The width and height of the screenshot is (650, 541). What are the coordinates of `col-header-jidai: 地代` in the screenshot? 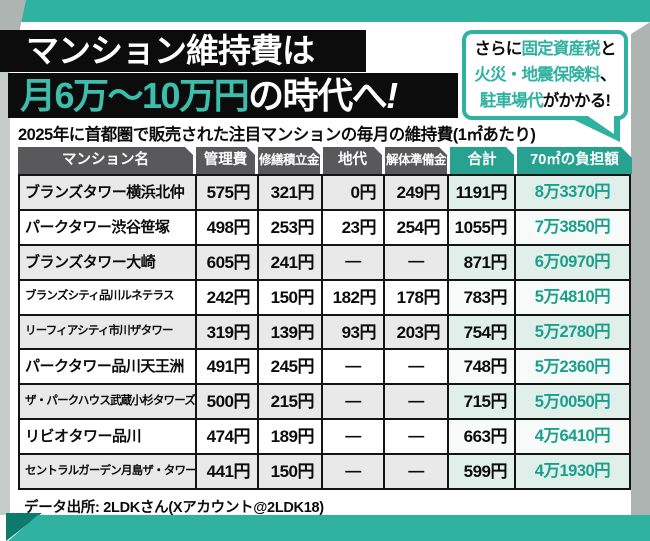 It's located at (354, 160).